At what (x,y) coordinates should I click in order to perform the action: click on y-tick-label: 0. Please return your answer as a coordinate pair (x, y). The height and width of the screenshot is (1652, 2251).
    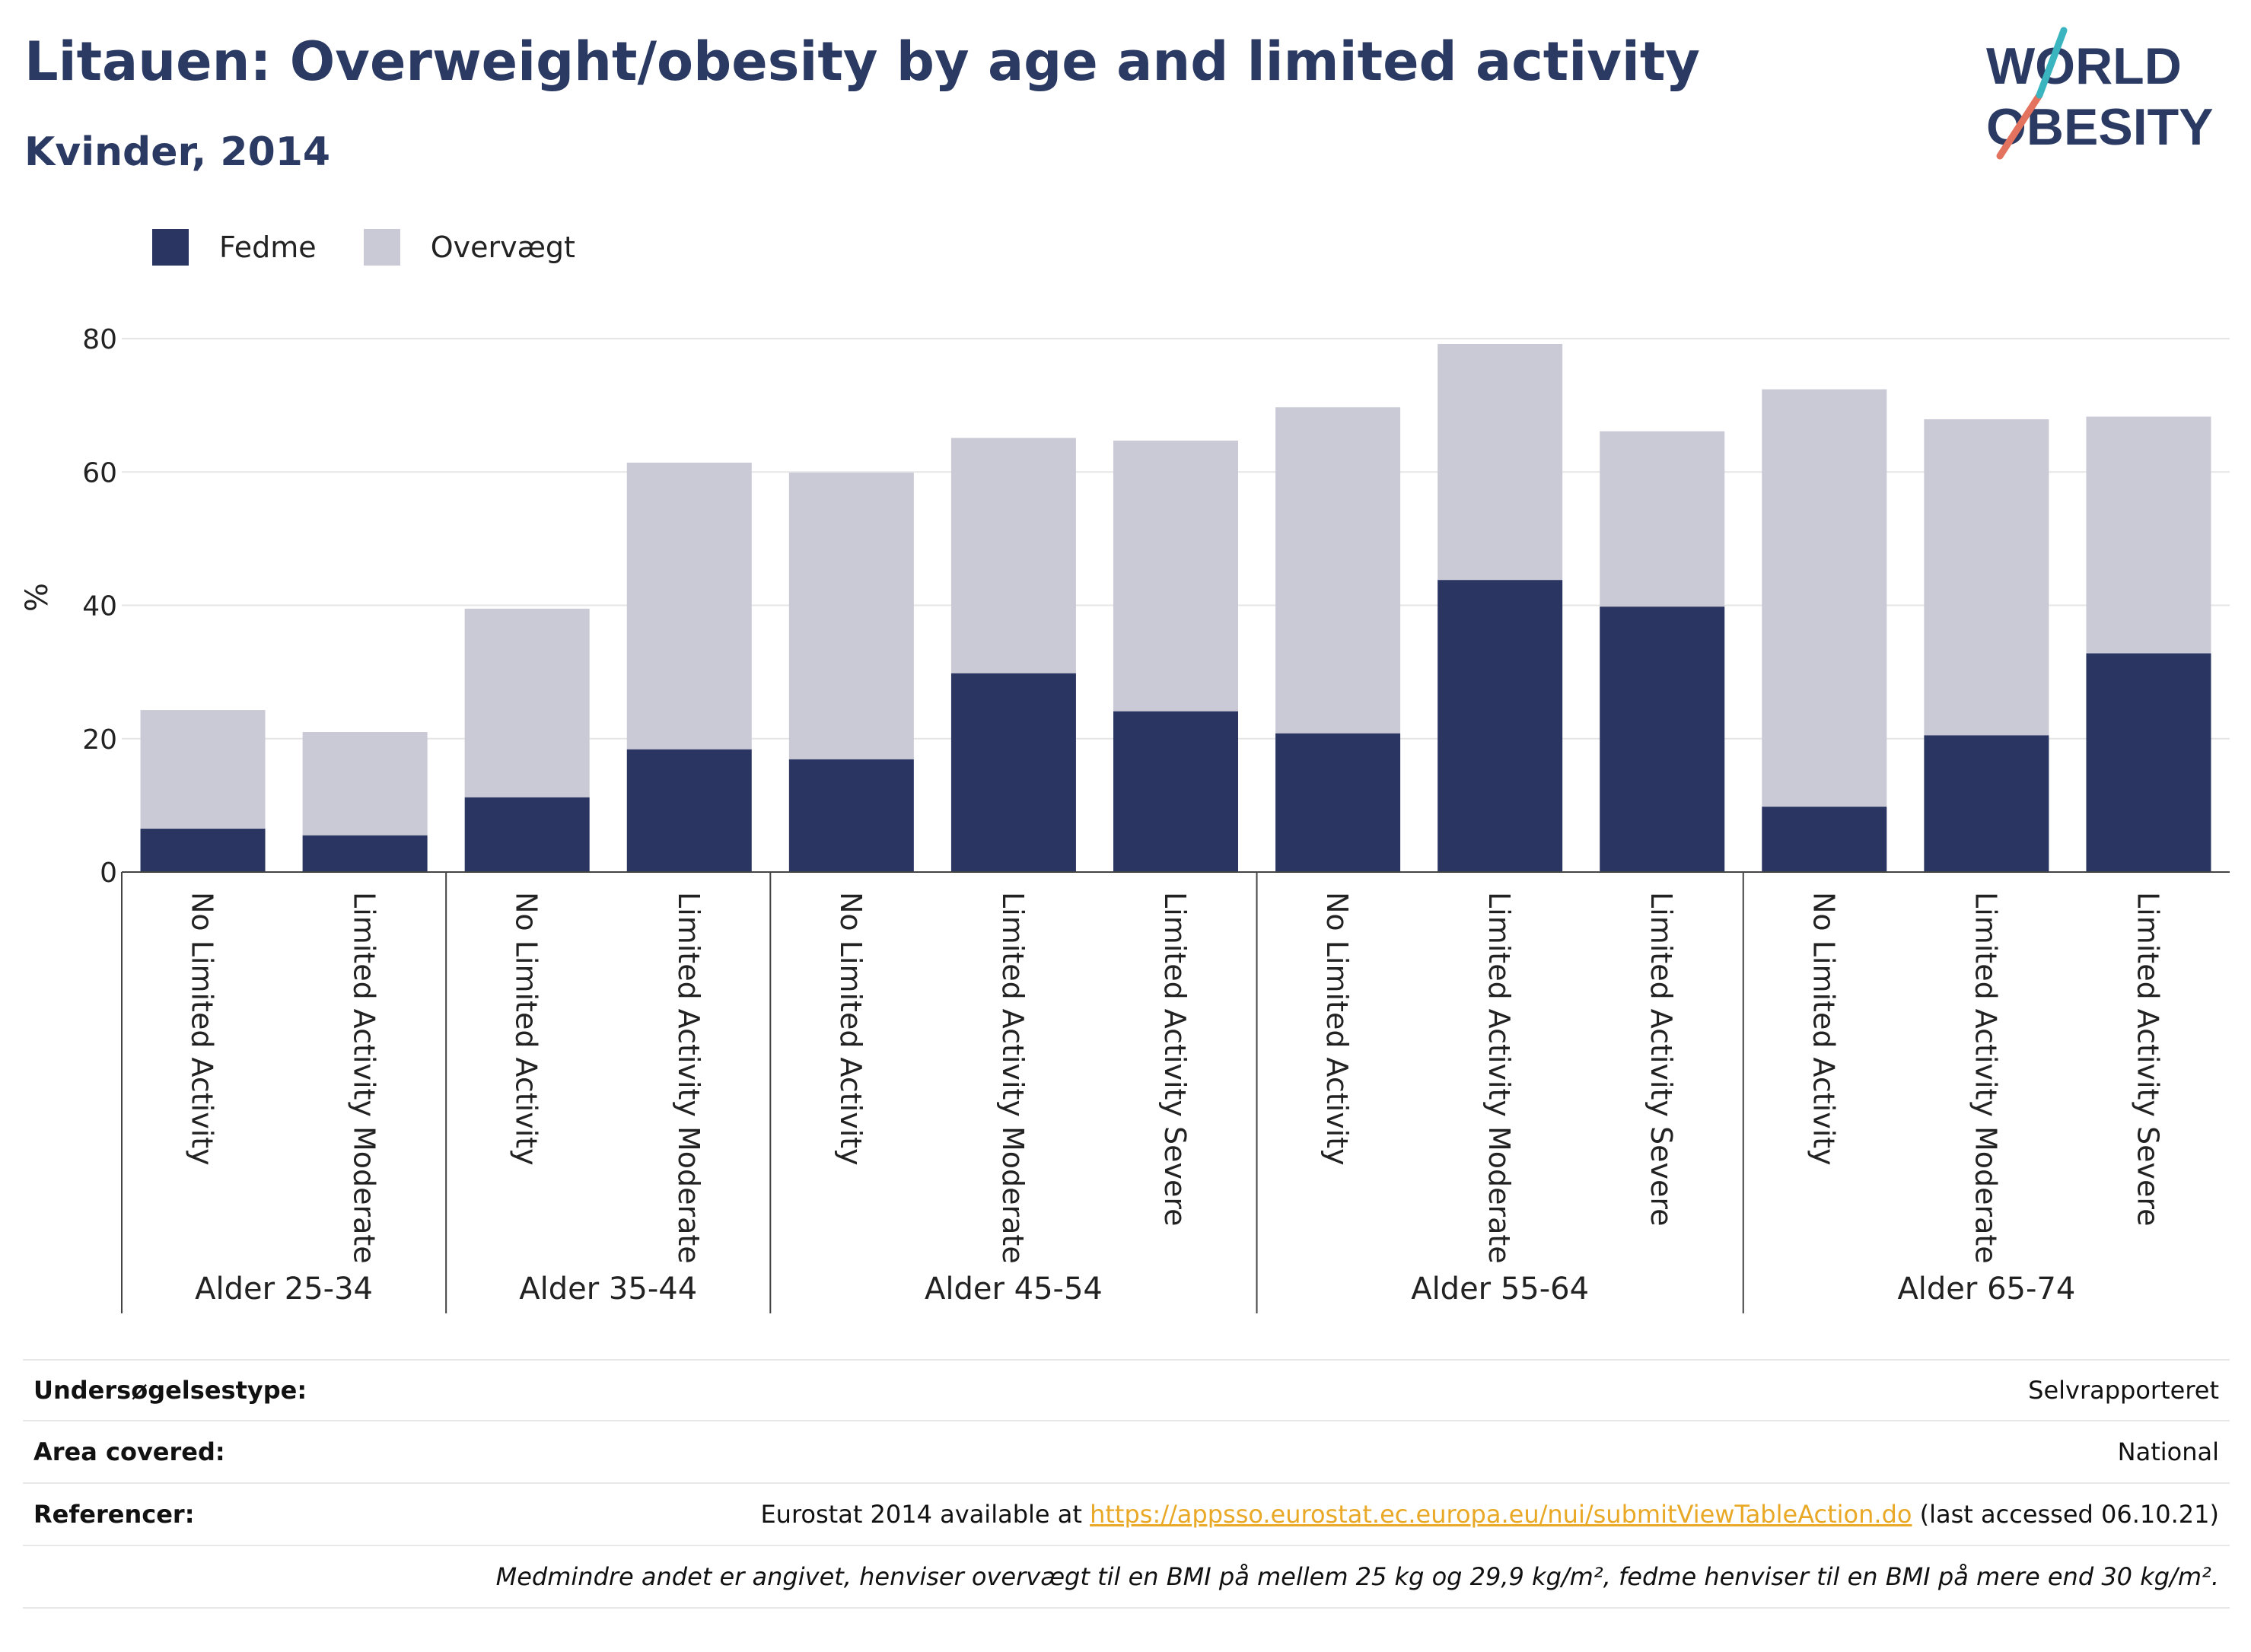
    Looking at the image, I should click on (108, 873).